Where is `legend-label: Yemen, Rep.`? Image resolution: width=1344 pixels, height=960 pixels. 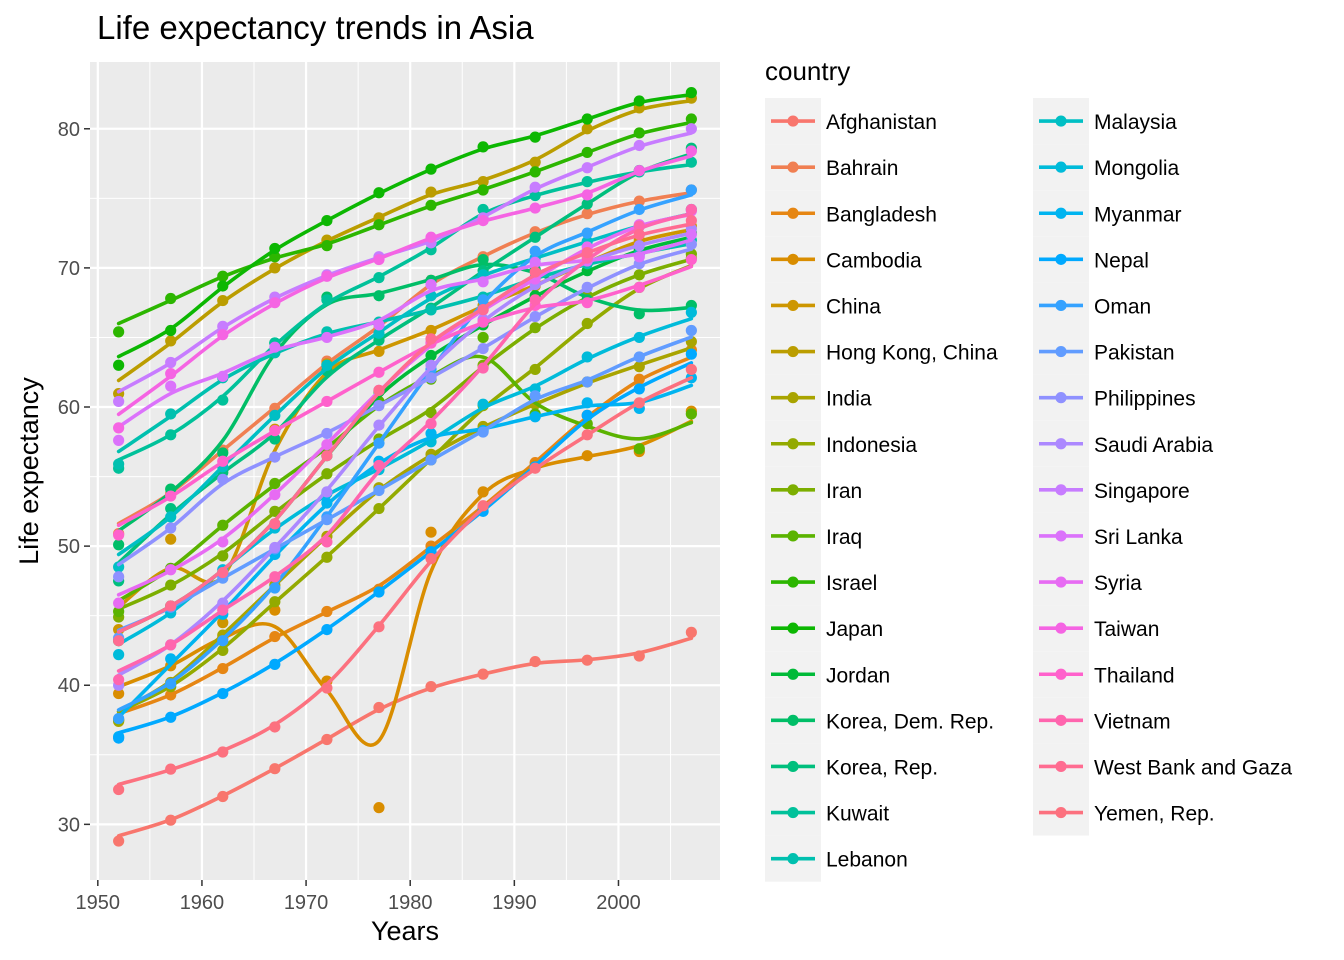
legend-label: Yemen, Rep. is located at coordinates (1154, 814).